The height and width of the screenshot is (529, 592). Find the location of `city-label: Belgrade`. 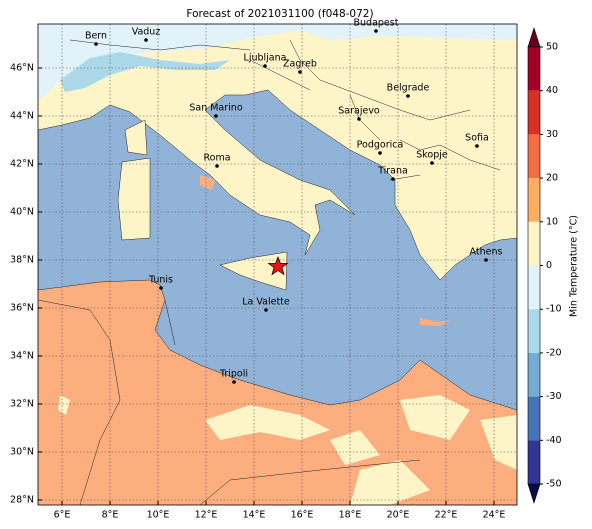

city-label: Belgrade is located at coordinates (408, 88).